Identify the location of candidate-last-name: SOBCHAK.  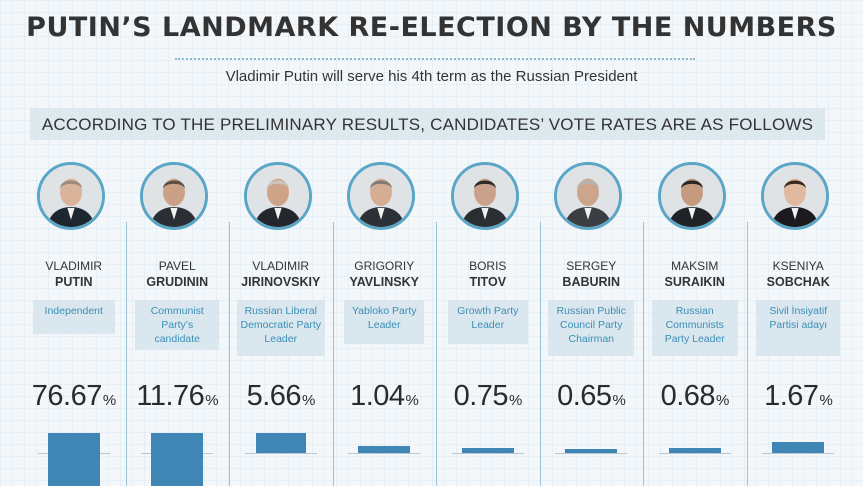
(798, 282).